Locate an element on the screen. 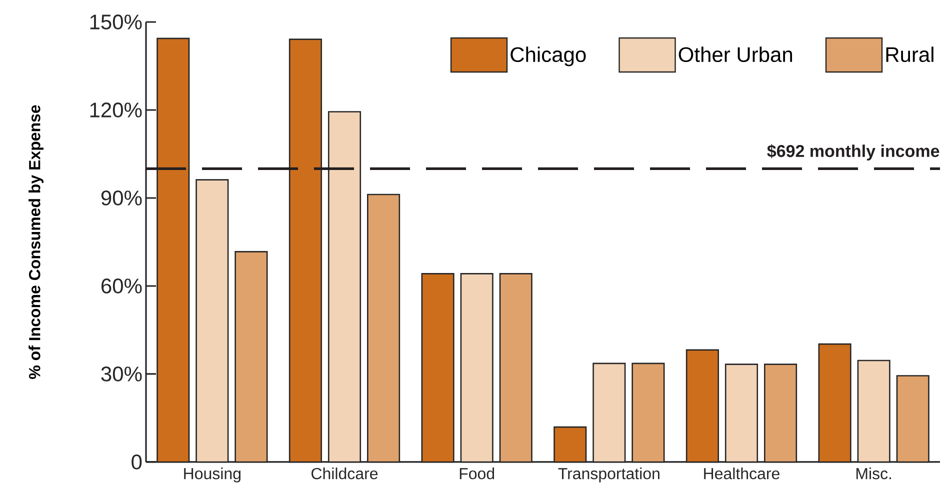 This screenshot has height=498, width=943. y-tick-label: 150% is located at coordinates (116, 22).